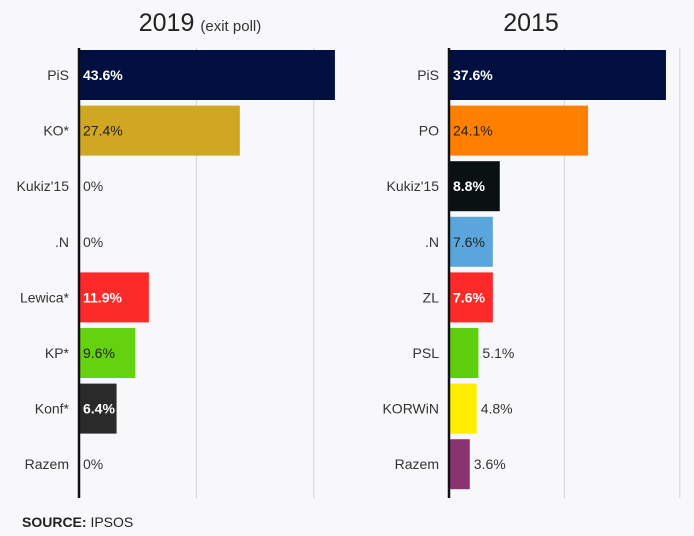 The height and width of the screenshot is (536, 694). Describe the element at coordinates (473, 75) in the screenshot. I see `data-label: 37.6%` at that location.